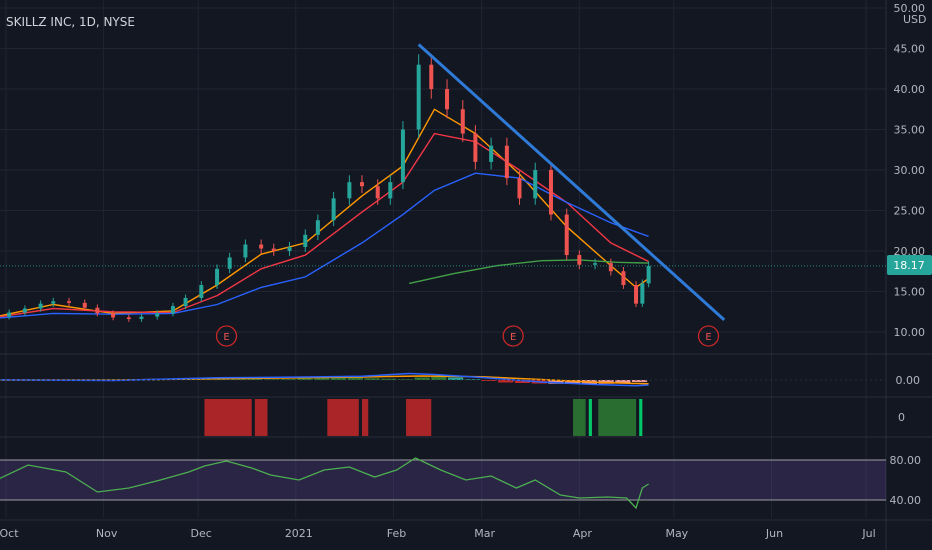  What do you see at coordinates (910, 332) in the screenshot?
I see `price-tick-label: 10.00` at bounding box center [910, 332].